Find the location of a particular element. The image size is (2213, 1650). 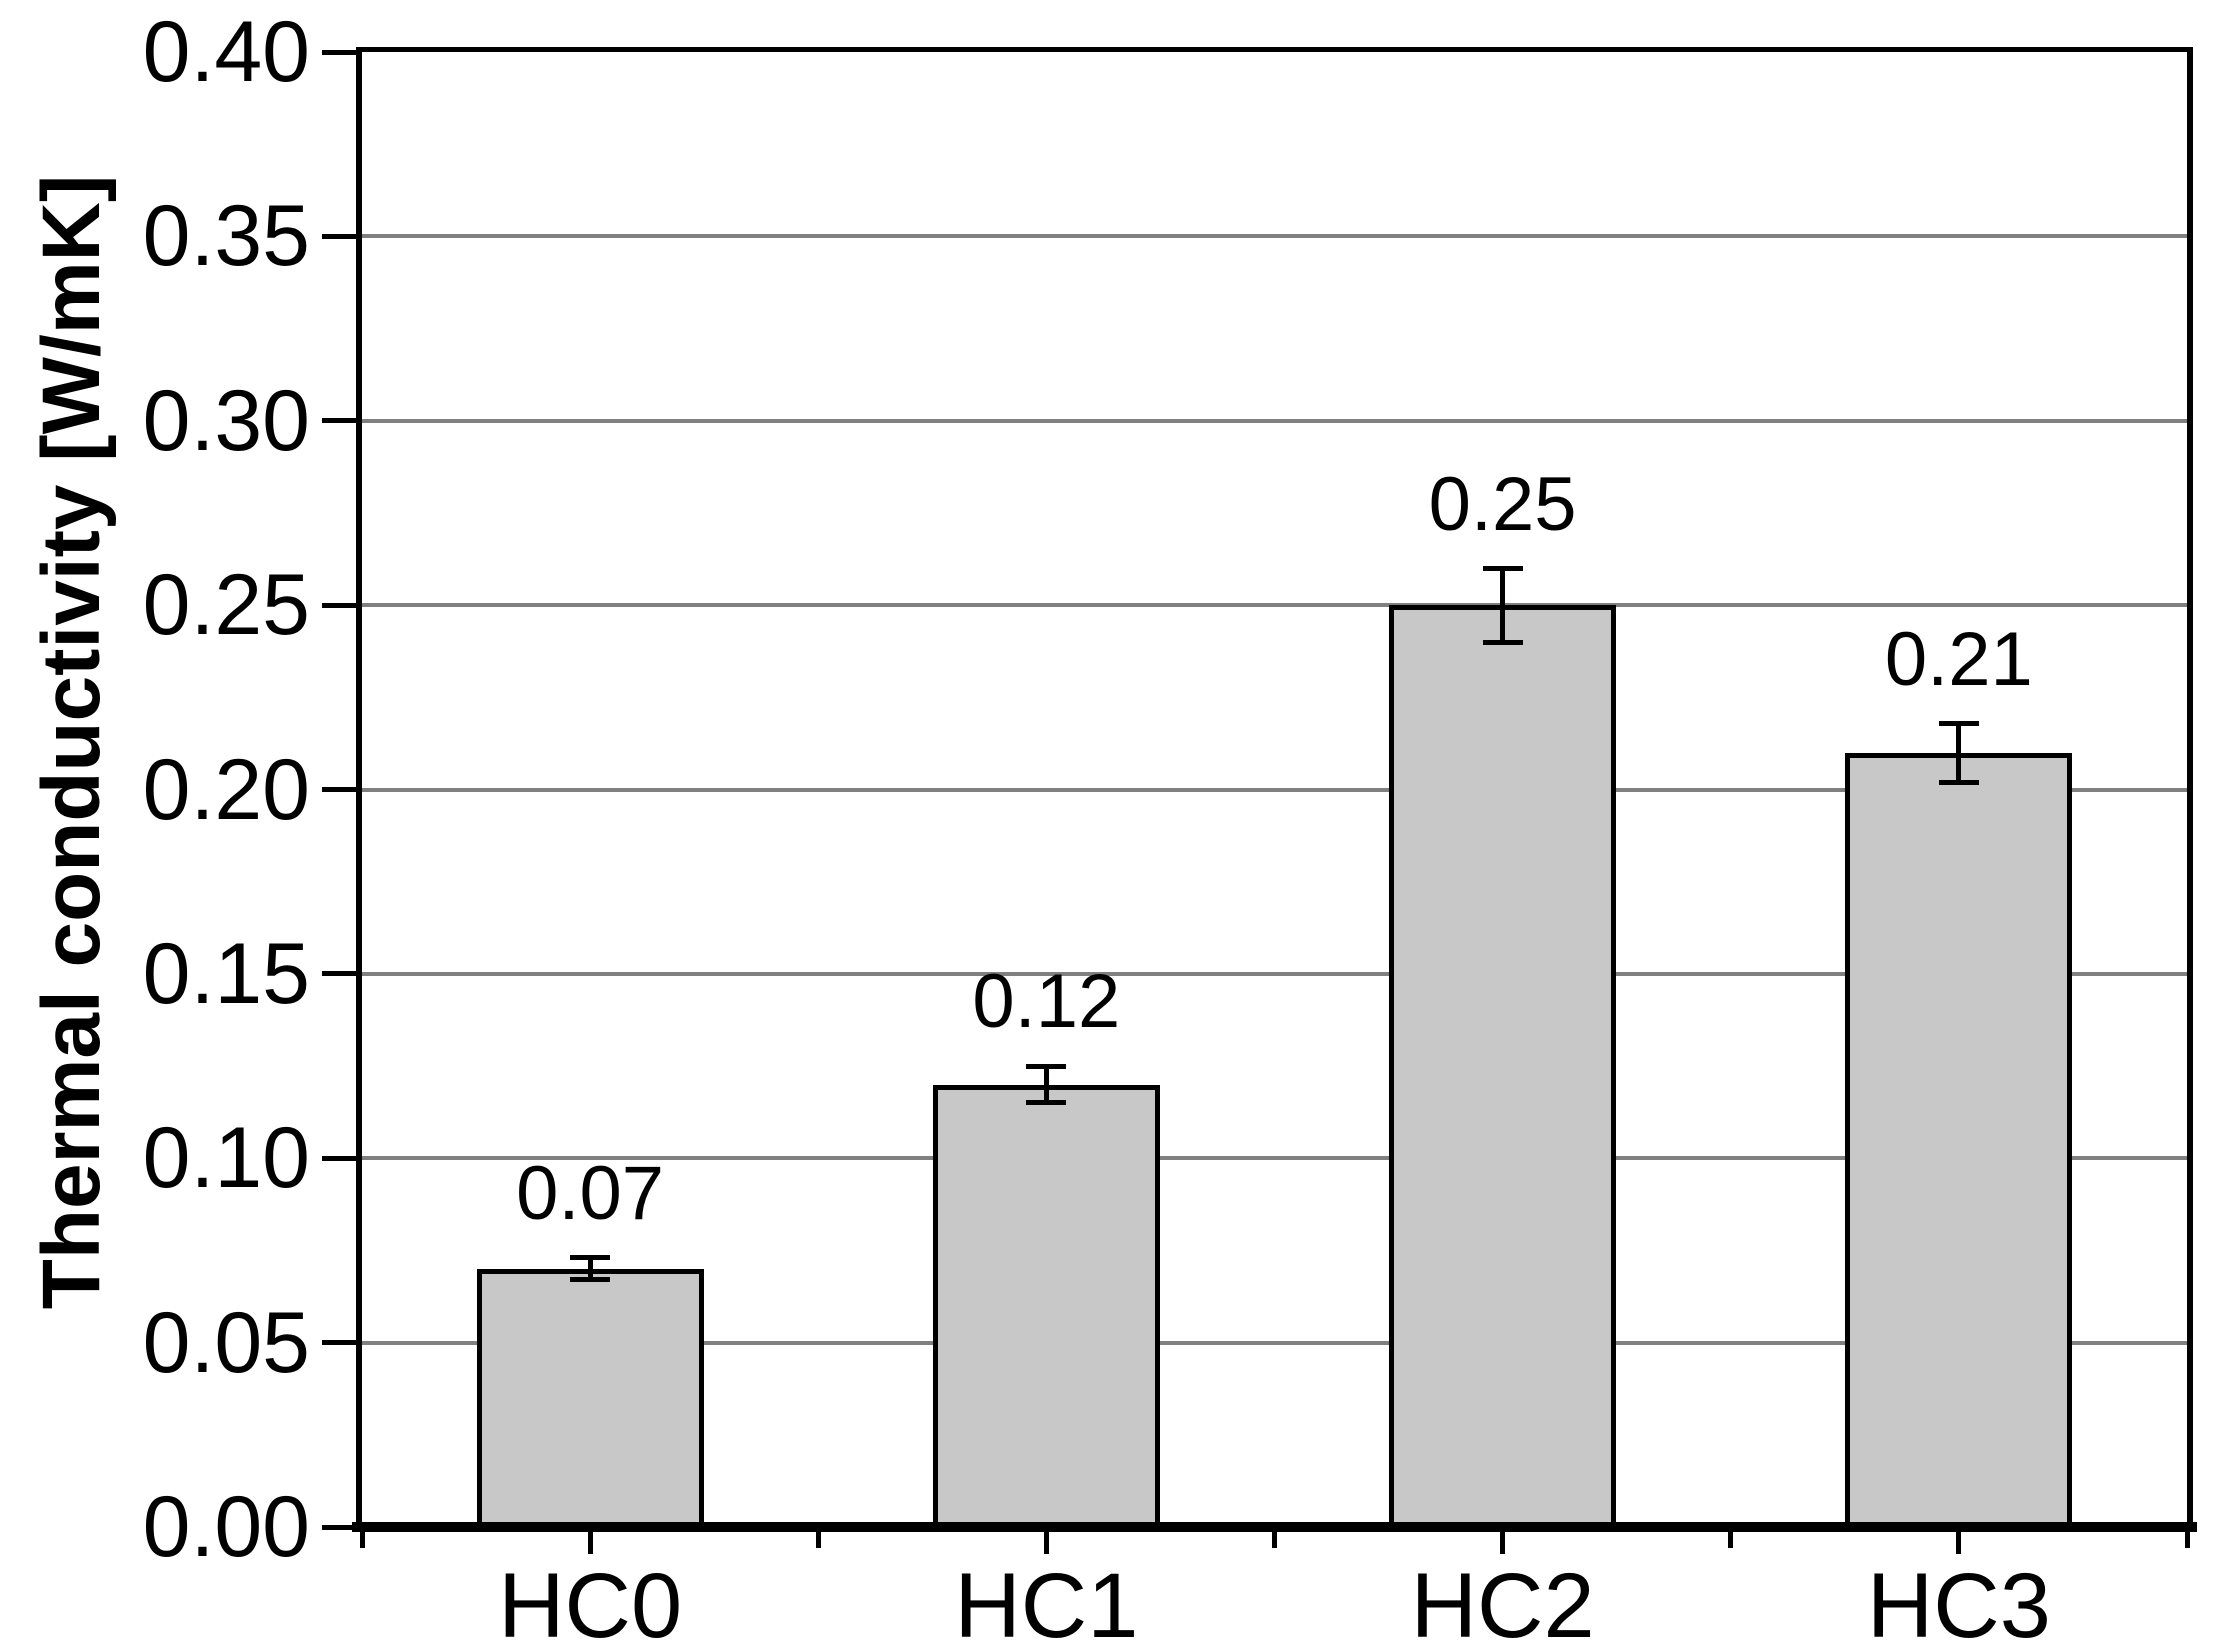

bar-value-label: 0.12 is located at coordinates (1046, 1002).